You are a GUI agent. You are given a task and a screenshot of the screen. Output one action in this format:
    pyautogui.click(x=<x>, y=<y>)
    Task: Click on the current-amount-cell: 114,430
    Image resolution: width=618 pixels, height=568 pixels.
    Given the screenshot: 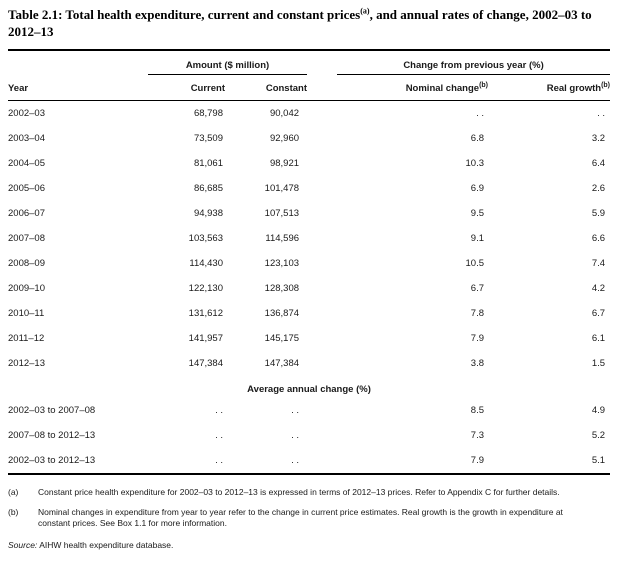 What is the action you would take?
    pyautogui.click(x=206, y=263)
    